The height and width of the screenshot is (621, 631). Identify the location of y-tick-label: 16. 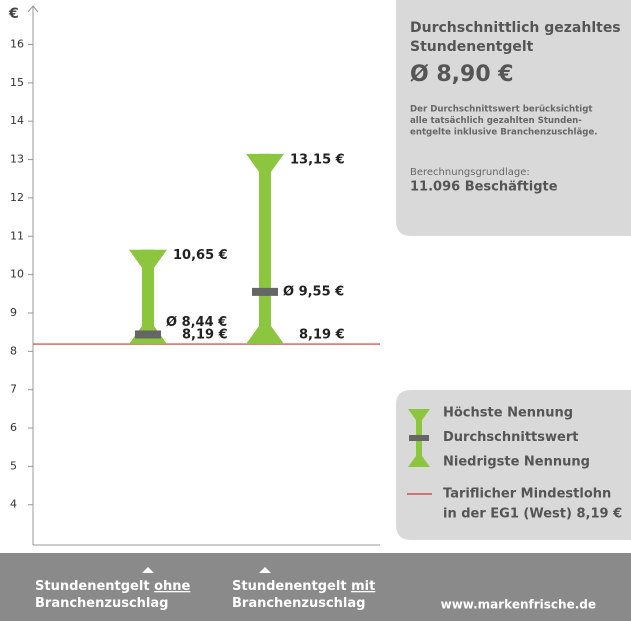
(17, 44).